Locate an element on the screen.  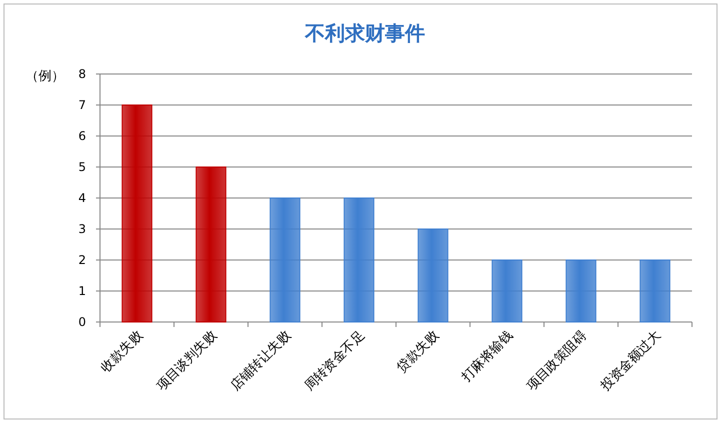
x-tick-label: 贷款失败 is located at coordinates (418, 352).